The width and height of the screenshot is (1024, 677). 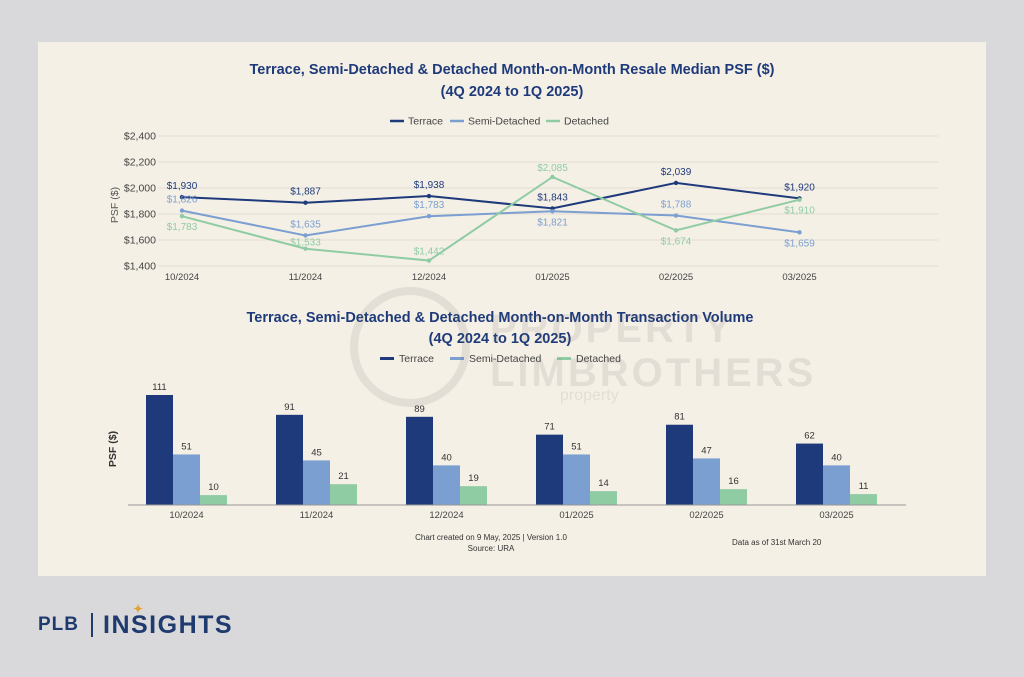 I want to click on data-label-detached: $1,533, so click(x=305, y=243).